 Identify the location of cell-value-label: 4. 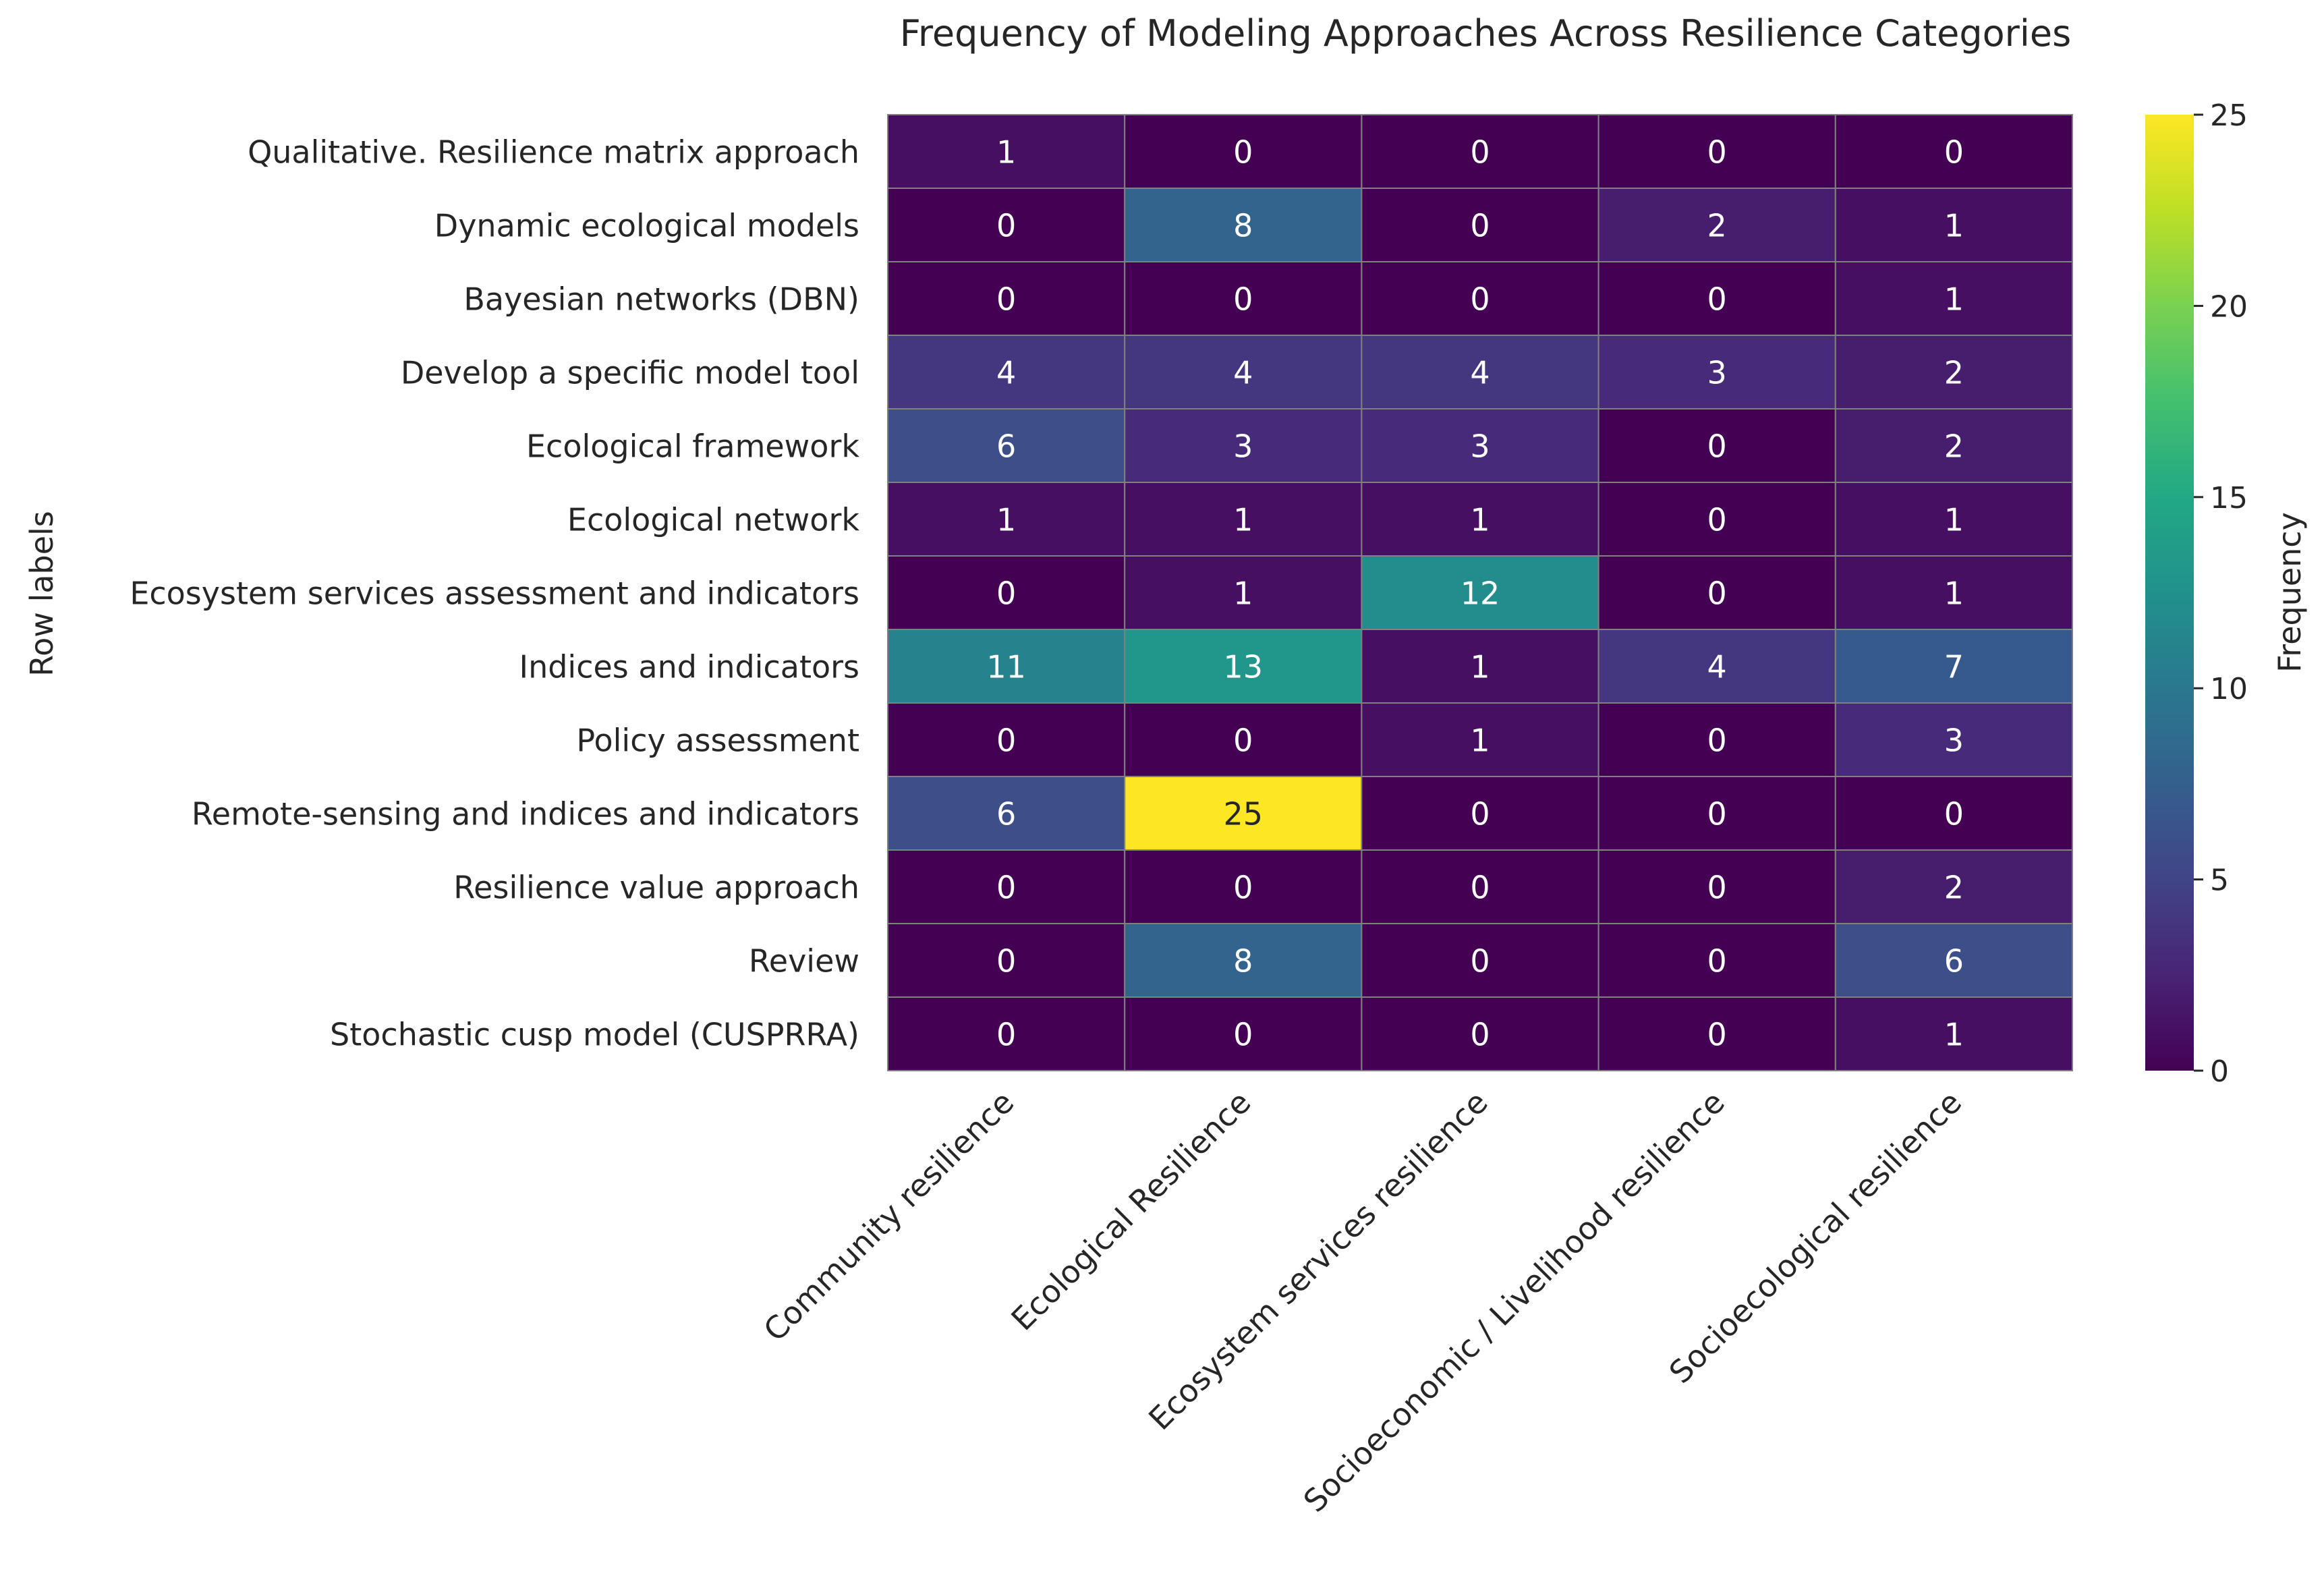
(1480, 373).